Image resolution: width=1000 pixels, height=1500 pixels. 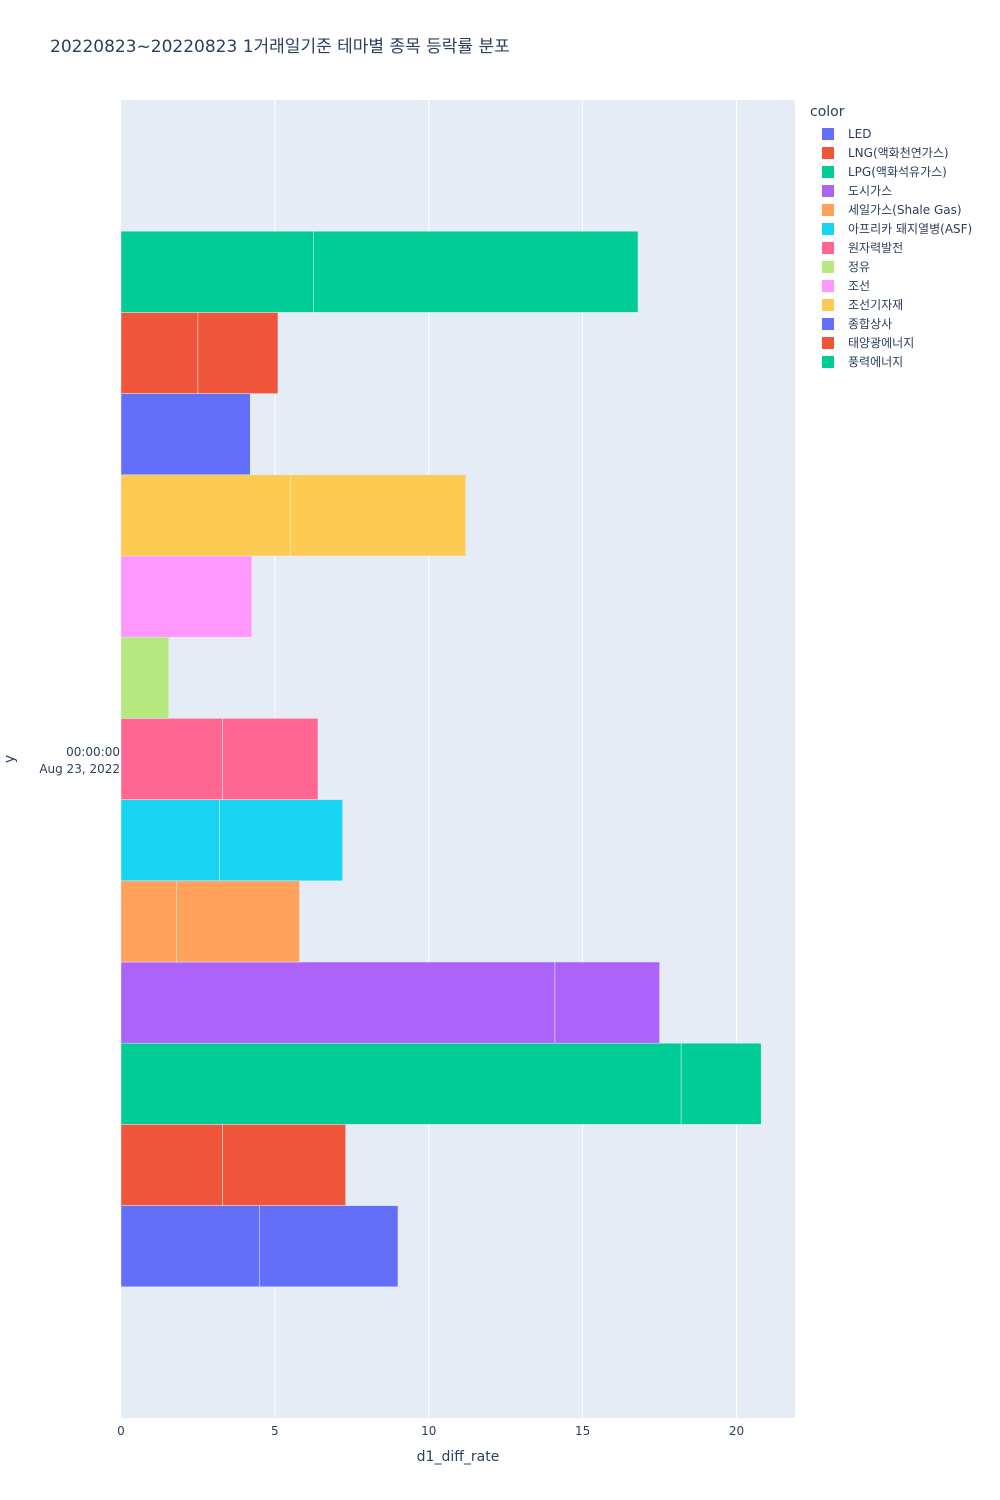 What do you see at coordinates (891, 266) in the screenshot?
I see `legend-item: 정유` at bounding box center [891, 266].